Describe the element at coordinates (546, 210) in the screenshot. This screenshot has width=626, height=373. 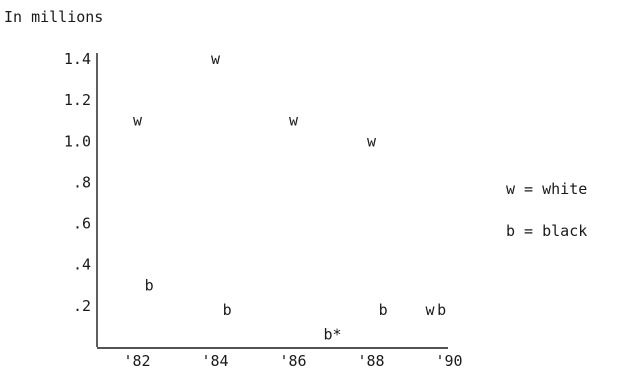
I see `legend: w = white b = black` at that location.